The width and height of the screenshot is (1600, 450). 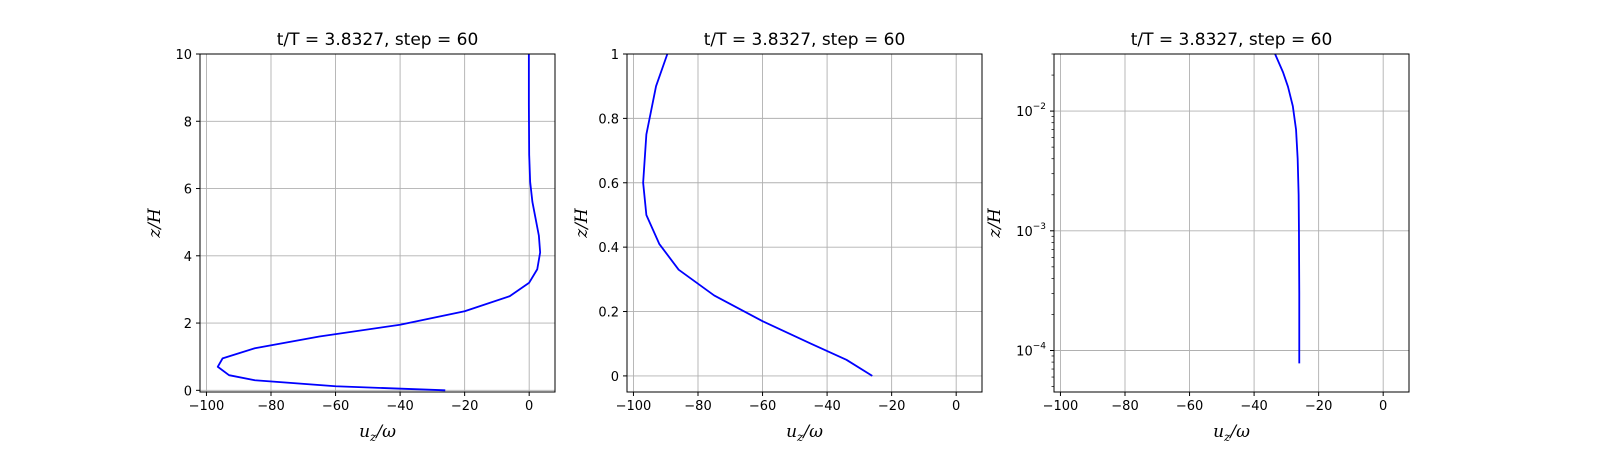 What do you see at coordinates (608, 313) in the screenshot?
I see `y-tick-label: 0.2` at bounding box center [608, 313].